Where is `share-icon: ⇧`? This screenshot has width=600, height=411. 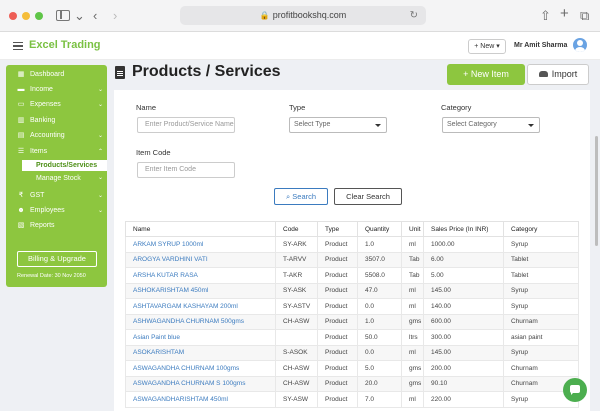
share-icon: ⇧ is located at coordinates (545, 15).